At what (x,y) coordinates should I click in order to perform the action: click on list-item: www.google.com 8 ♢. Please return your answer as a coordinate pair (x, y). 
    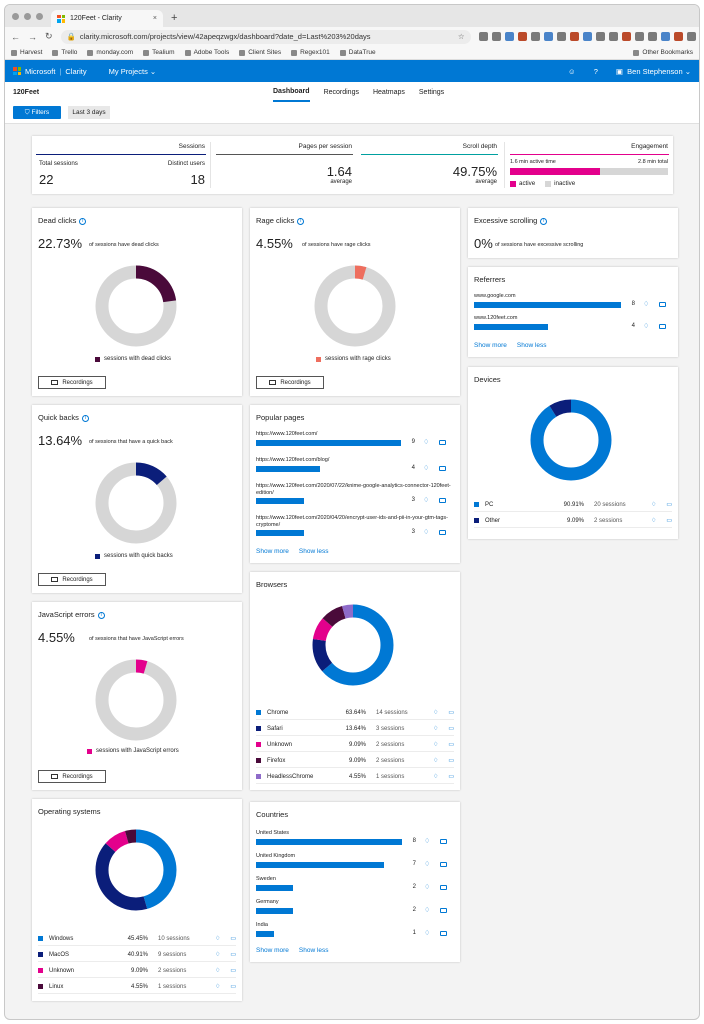
    Looking at the image, I should click on (573, 302).